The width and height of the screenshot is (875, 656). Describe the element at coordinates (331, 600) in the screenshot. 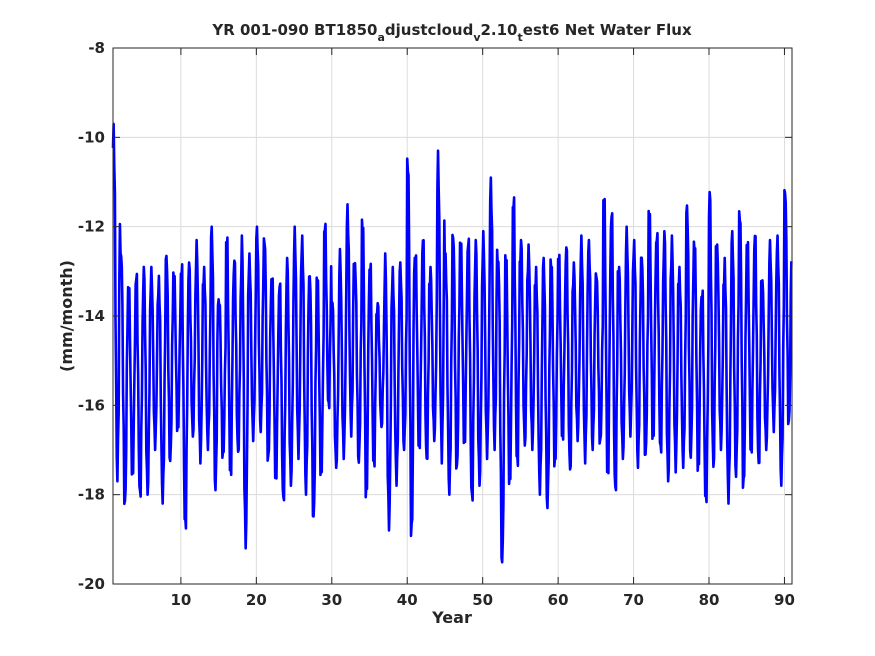

I see `x-tick-label: 30` at that location.